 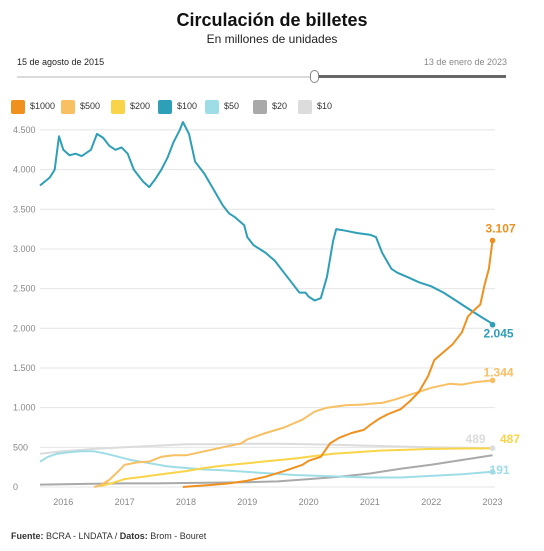 What do you see at coordinates (272, 20) in the screenshot?
I see `chart-title: Circulación de billetes` at bounding box center [272, 20].